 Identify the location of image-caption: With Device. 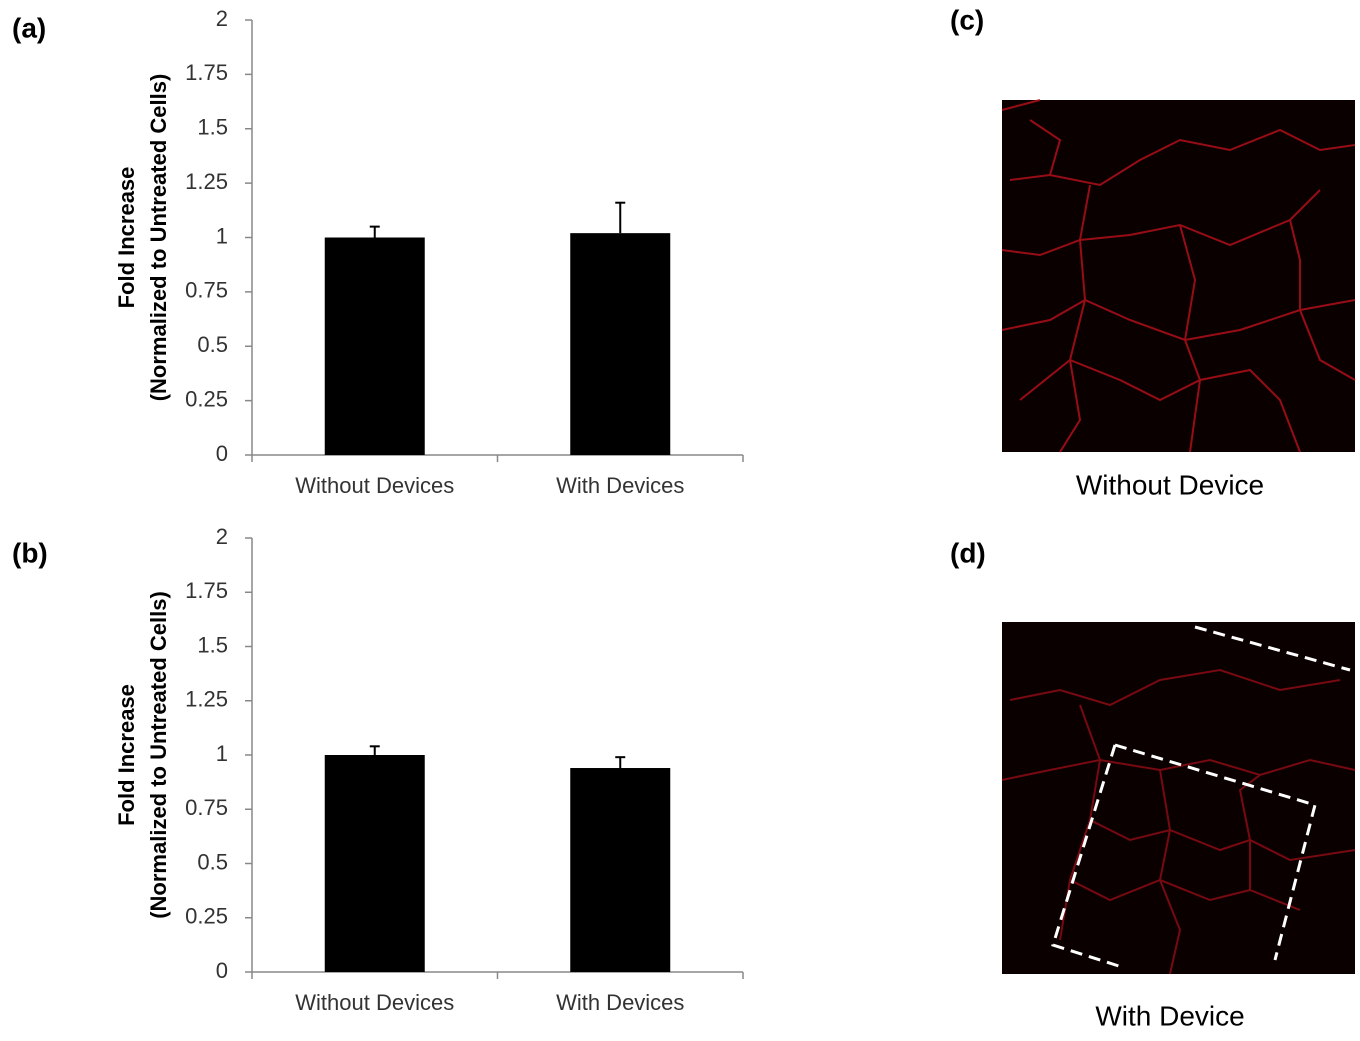
(1169, 1015).